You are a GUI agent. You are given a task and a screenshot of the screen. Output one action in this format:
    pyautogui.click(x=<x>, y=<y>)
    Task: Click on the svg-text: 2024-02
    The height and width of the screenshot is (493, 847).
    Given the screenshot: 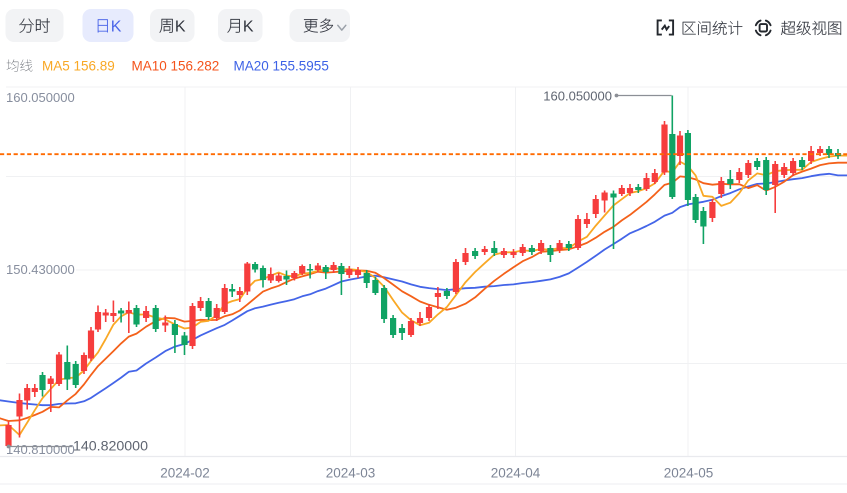 What is the action you would take?
    pyautogui.click(x=185, y=472)
    